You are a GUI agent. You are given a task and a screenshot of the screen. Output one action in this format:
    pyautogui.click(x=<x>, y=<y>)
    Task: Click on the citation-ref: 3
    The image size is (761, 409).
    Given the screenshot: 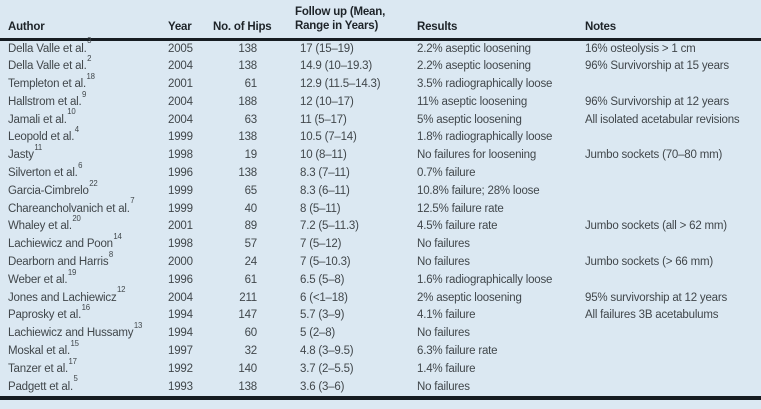 What is the action you would take?
    pyautogui.click(x=89, y=41)
    